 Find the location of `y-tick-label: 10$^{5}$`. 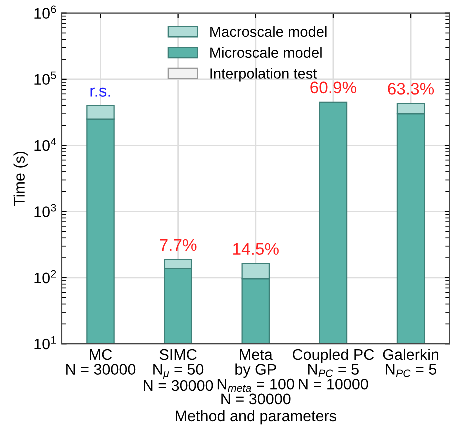

y-tick-label: 10$^{5}$ is located at coordinates (45, 79).